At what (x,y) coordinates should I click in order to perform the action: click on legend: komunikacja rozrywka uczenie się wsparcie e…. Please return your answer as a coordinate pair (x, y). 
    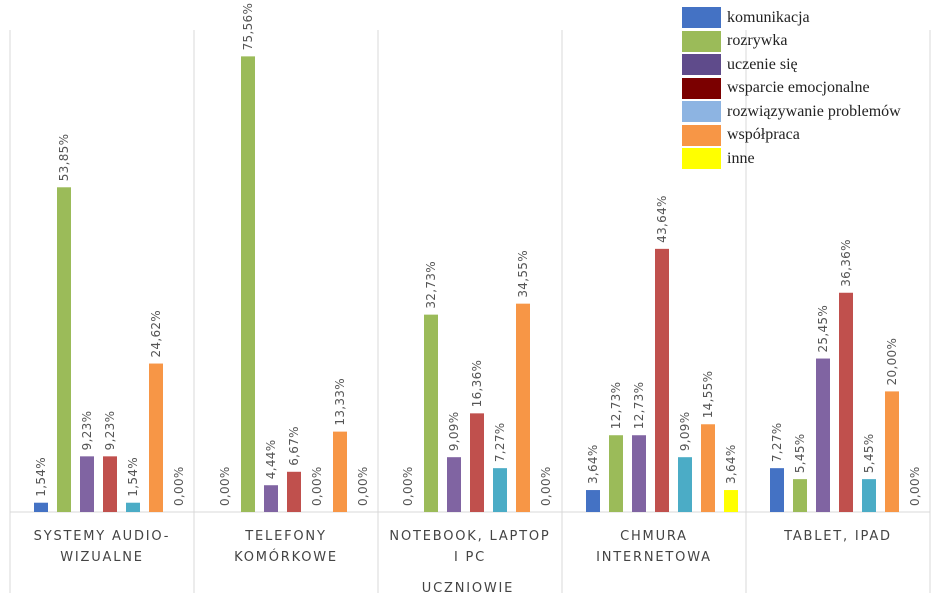
    Looking at the image, I should click on (807, 88).